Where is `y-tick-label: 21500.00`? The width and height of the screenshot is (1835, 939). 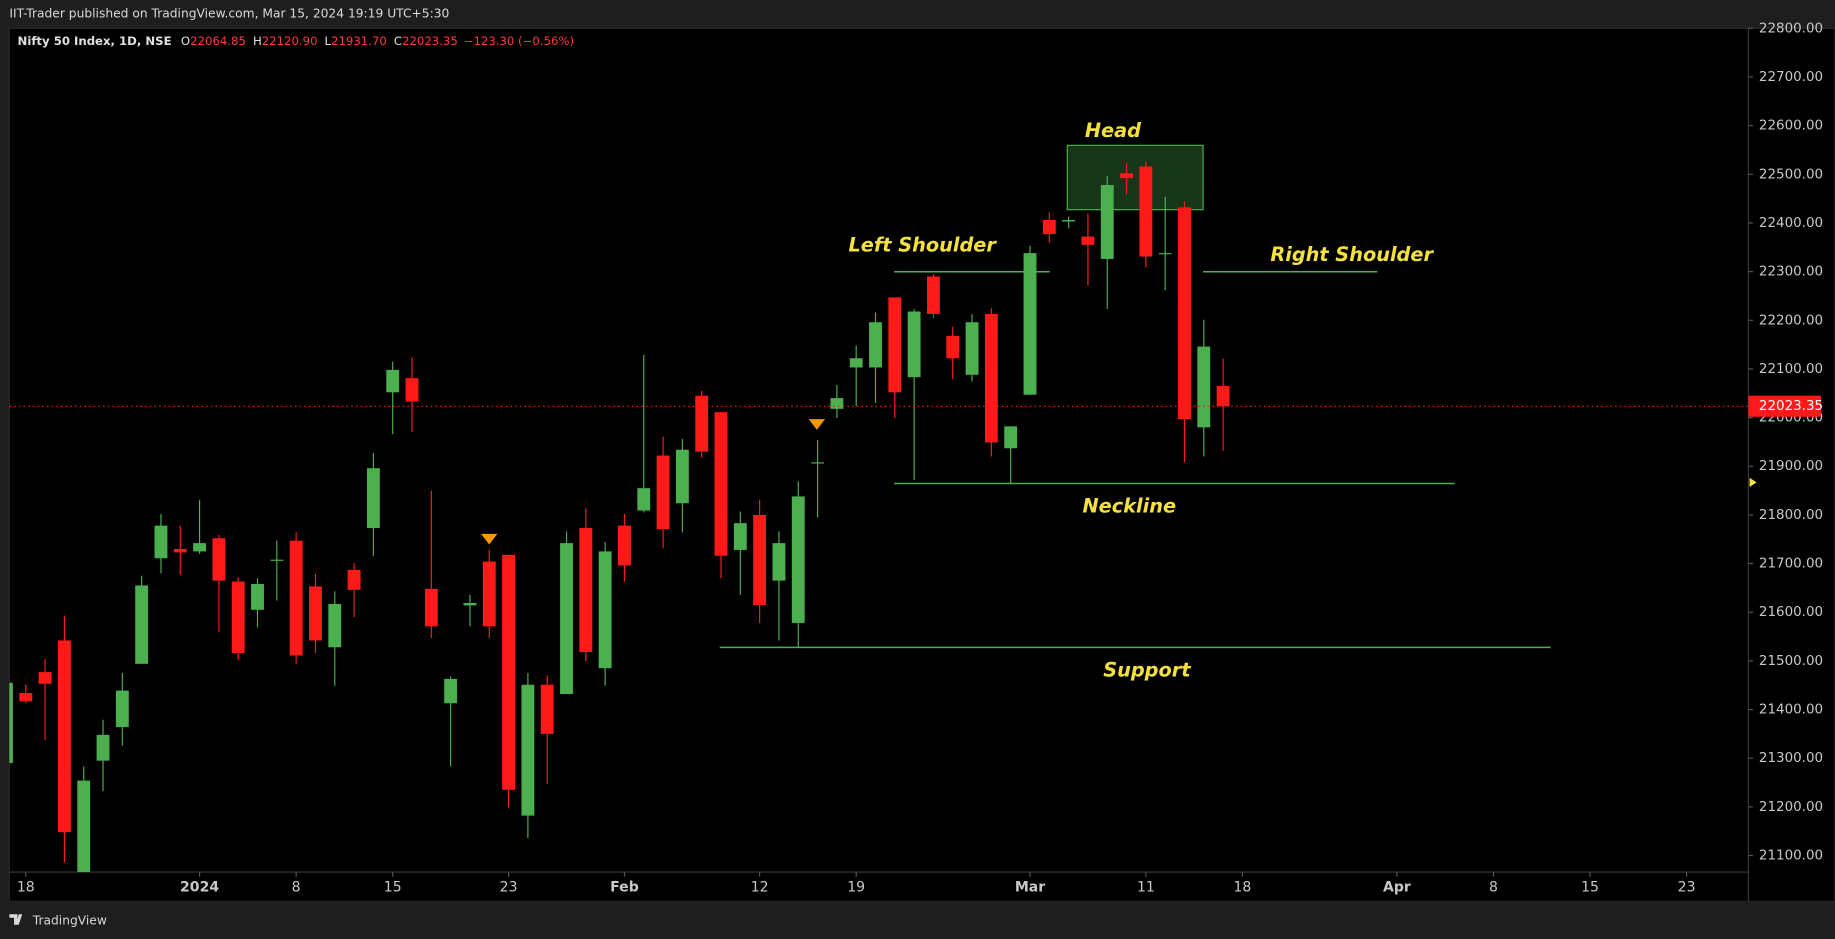
y-tick-label: 21500.00 is located at coordinates (1791, 661).